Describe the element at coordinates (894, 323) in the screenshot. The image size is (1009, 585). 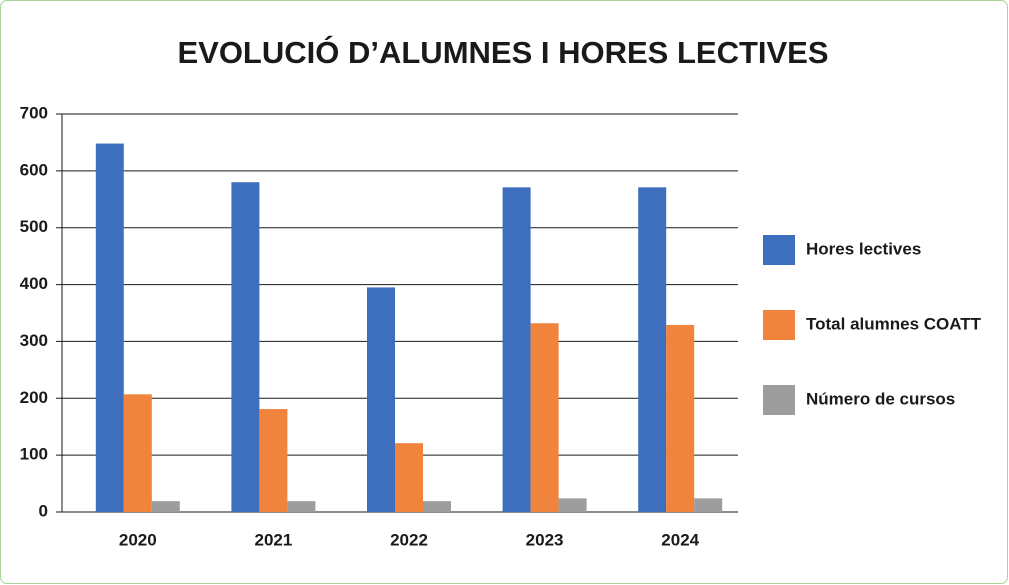
I see `legend-label: Total alumnes COATT` at that location.